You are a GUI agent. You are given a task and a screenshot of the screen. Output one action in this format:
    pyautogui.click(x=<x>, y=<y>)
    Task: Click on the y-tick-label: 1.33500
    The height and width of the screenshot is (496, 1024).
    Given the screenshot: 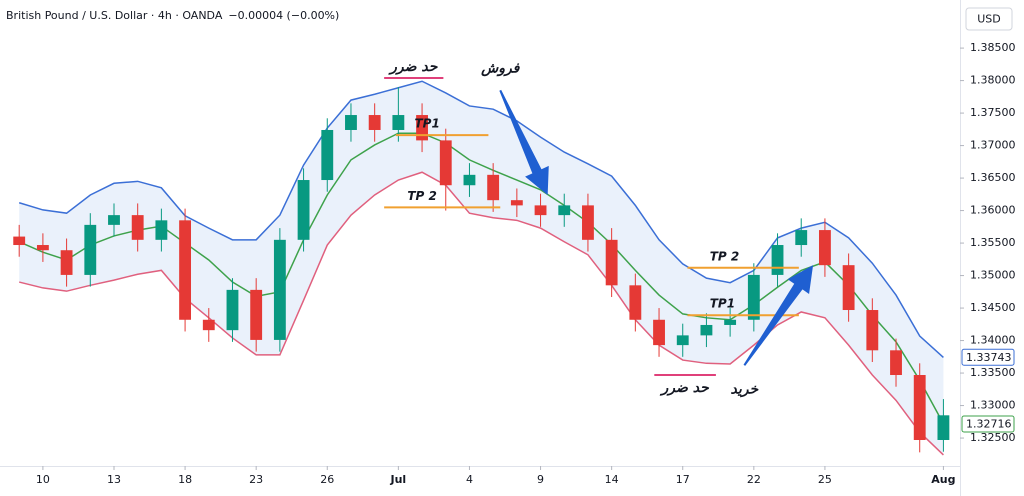 What is the action you would take?
    pyautogui.click(x=993, y=372)
    